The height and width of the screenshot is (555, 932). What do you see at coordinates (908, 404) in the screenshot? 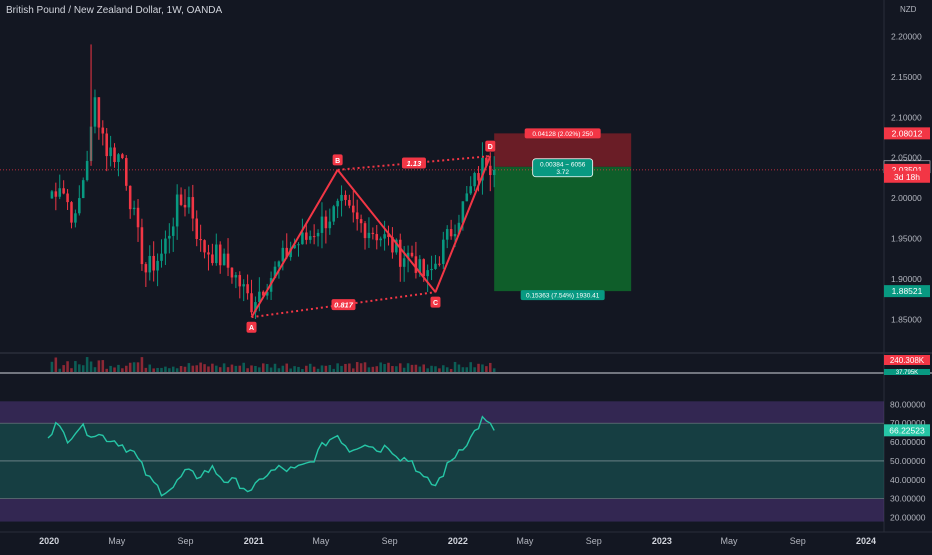
I see `rsi-tick-label: 80.00000` at bounding box center [908, 404].